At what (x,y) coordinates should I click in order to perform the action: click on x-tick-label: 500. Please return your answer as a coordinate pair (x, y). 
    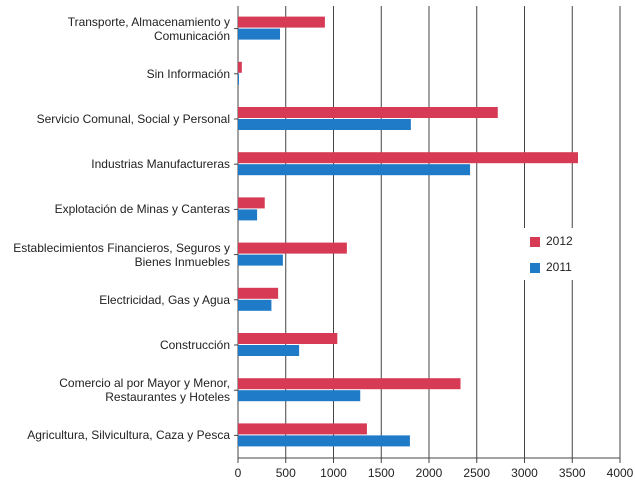
    Looking at the image, I should click on (286, 473).